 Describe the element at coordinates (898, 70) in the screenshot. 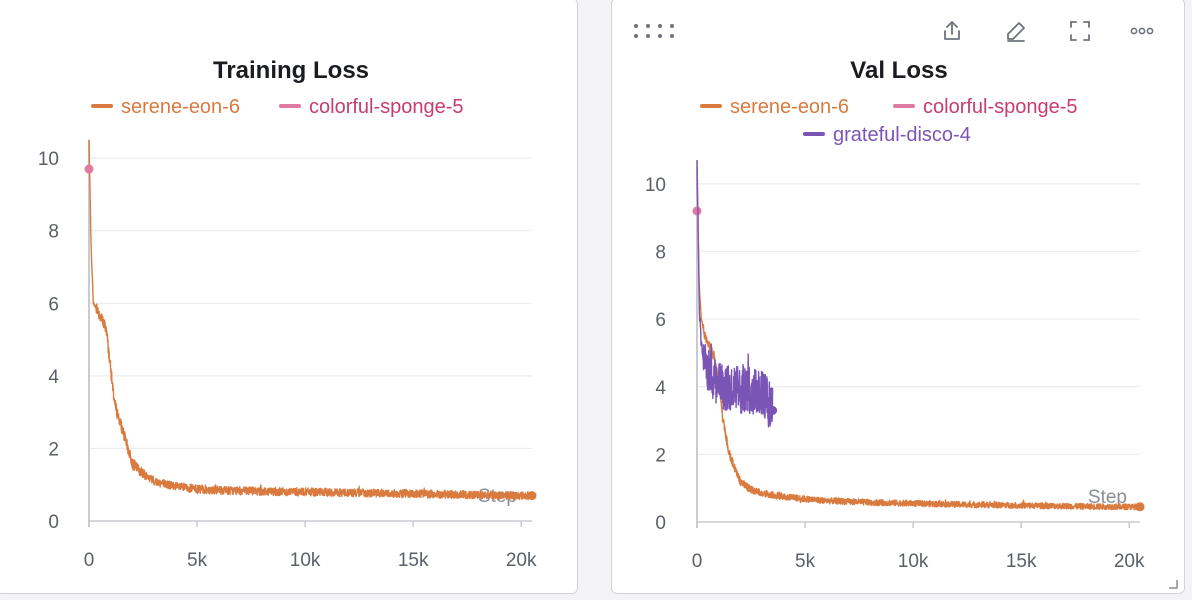

I see `chart-title: Val Loss` at that location.